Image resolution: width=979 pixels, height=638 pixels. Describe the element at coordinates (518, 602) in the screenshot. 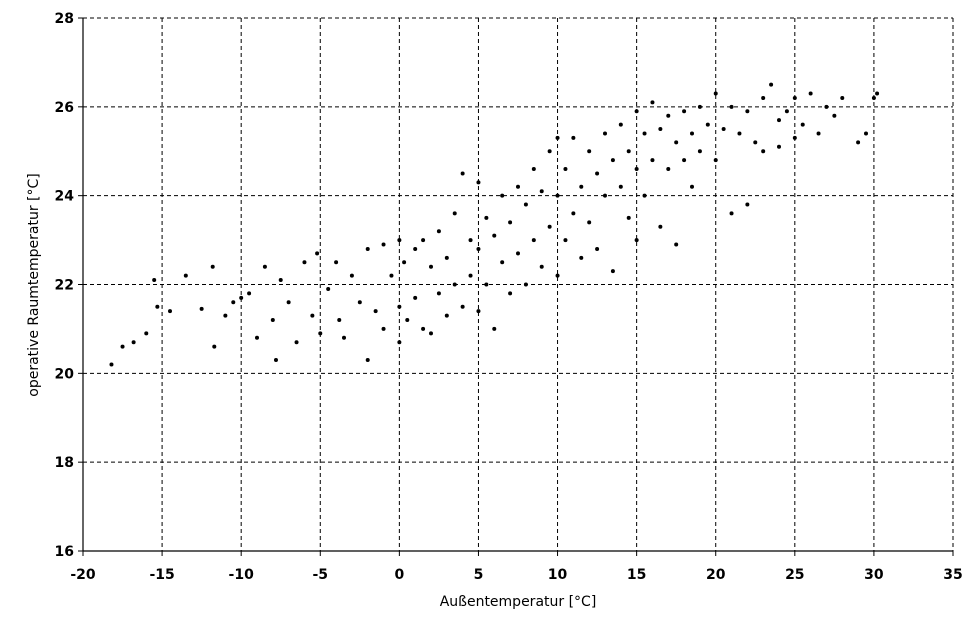

I see `x-axis-label: Außentemperatur [°C]` at that location.